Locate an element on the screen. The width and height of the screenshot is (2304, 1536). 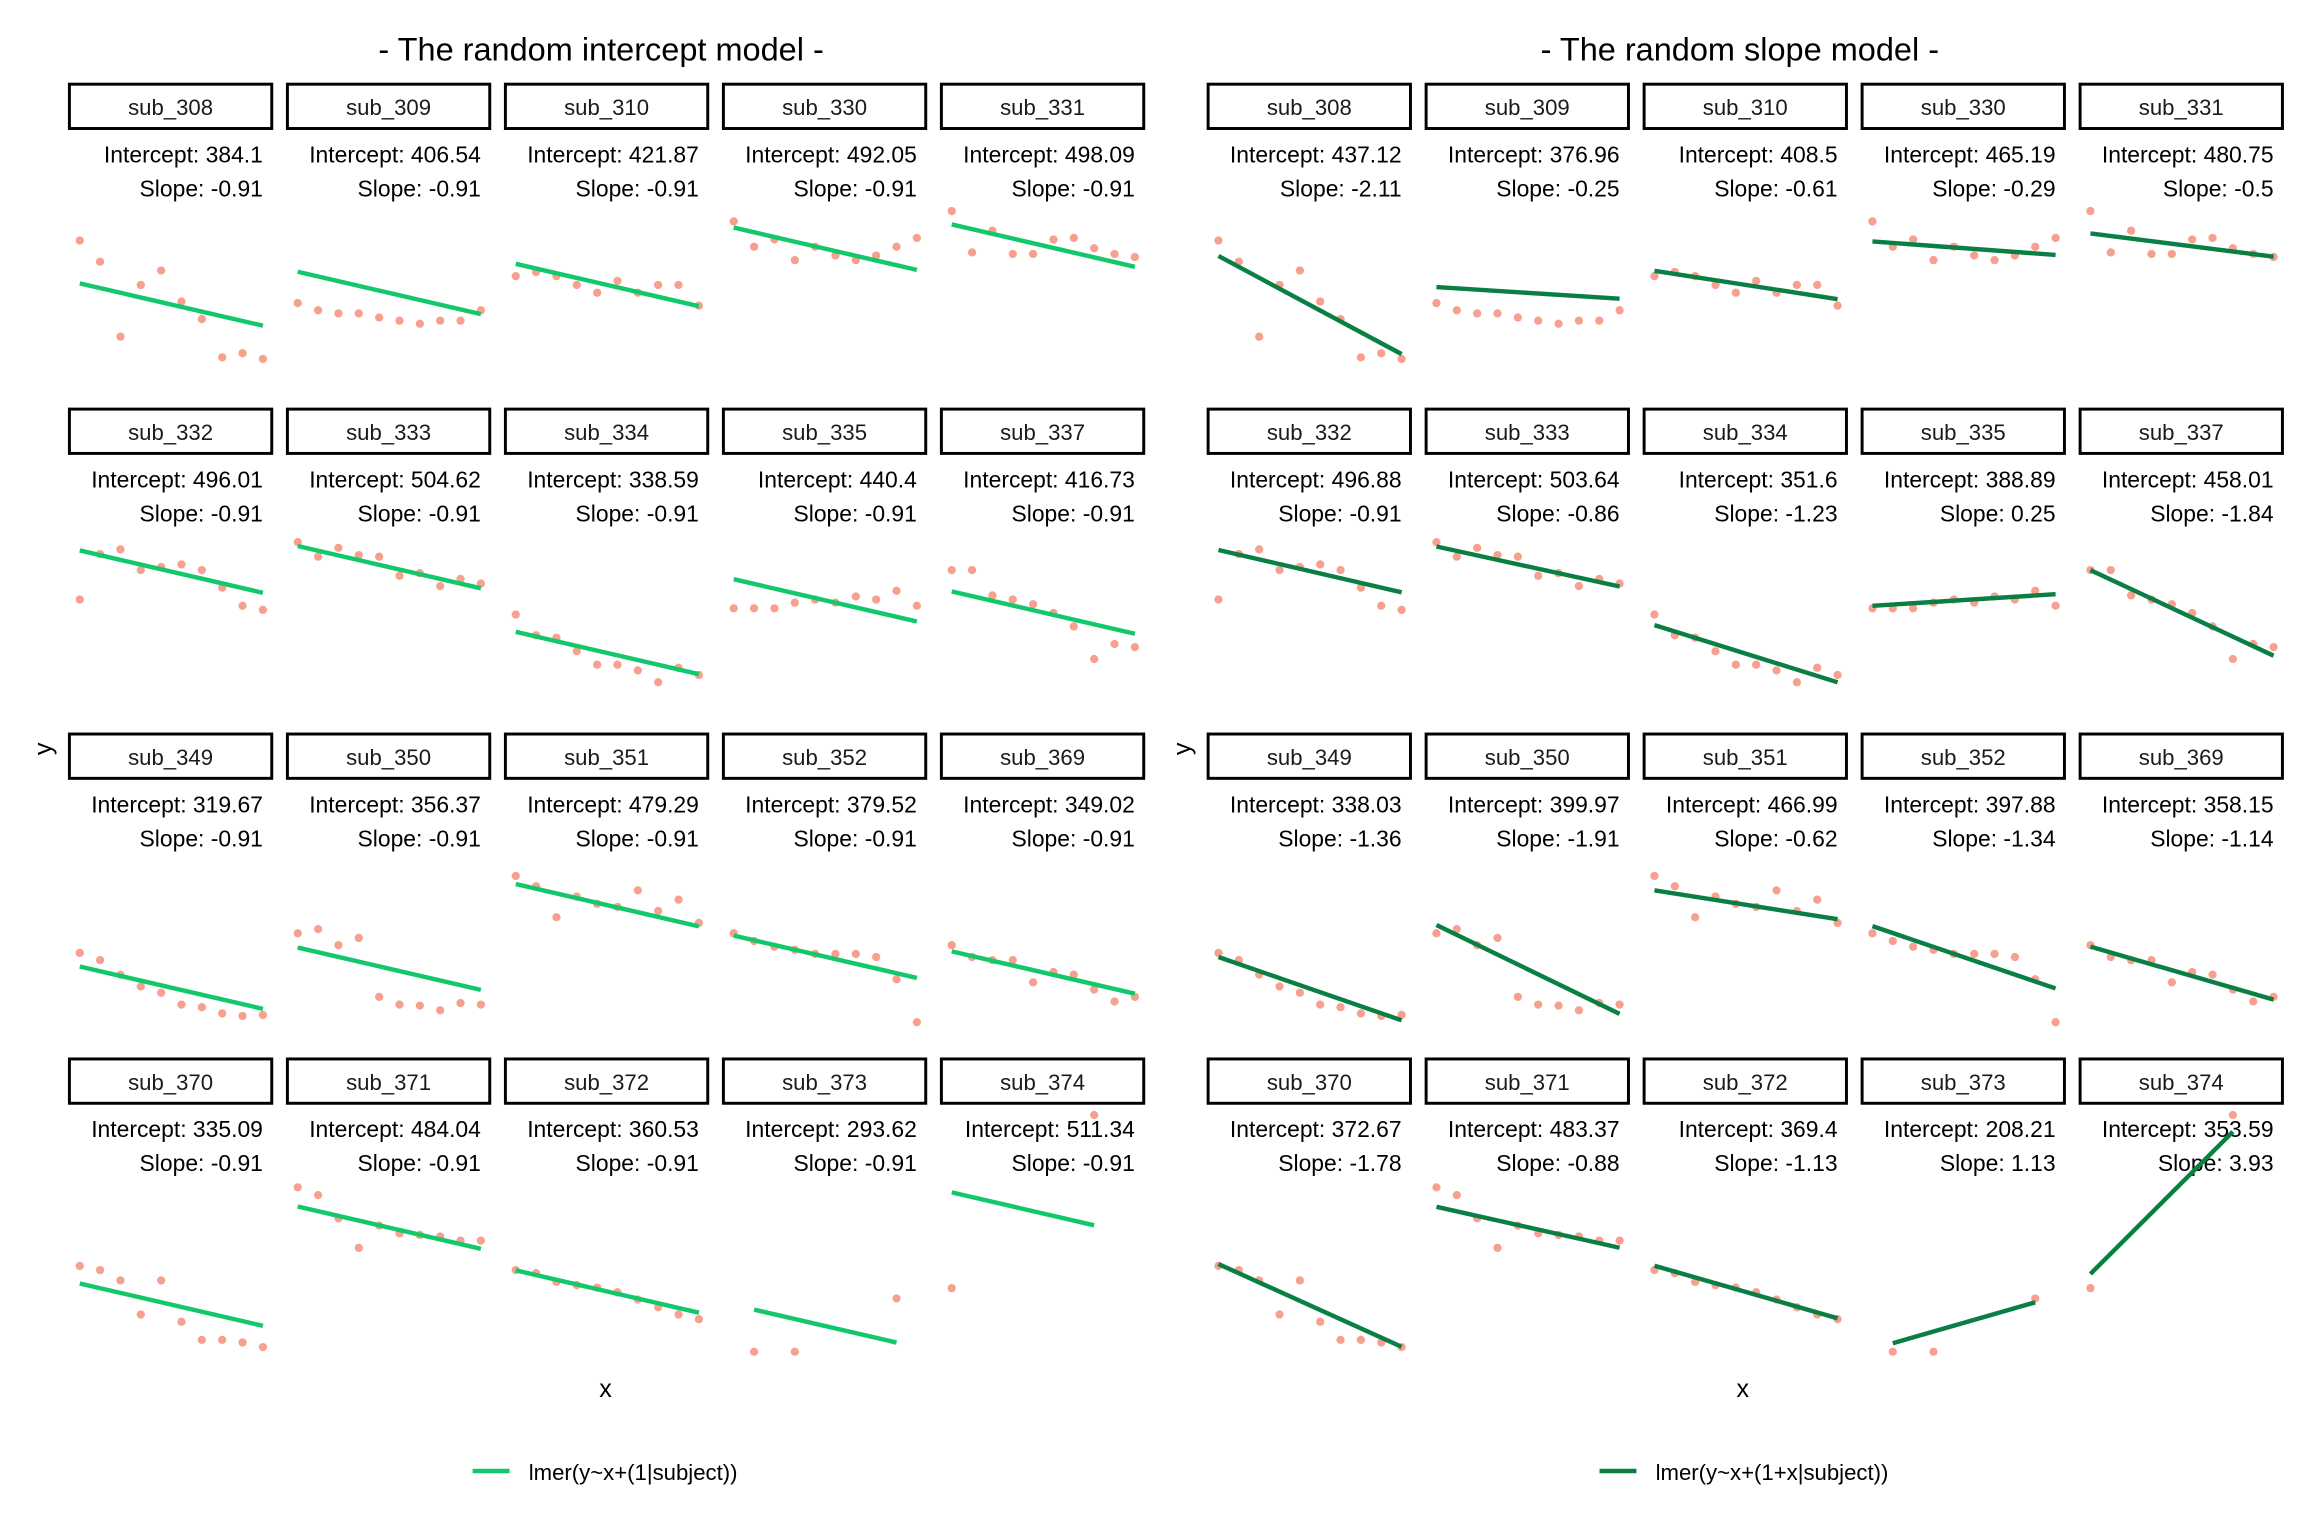
facet-panel-sub_349: sub_349 Intercept: 338.03 Slope: -1.36 is located at coordinates (1309, 877).